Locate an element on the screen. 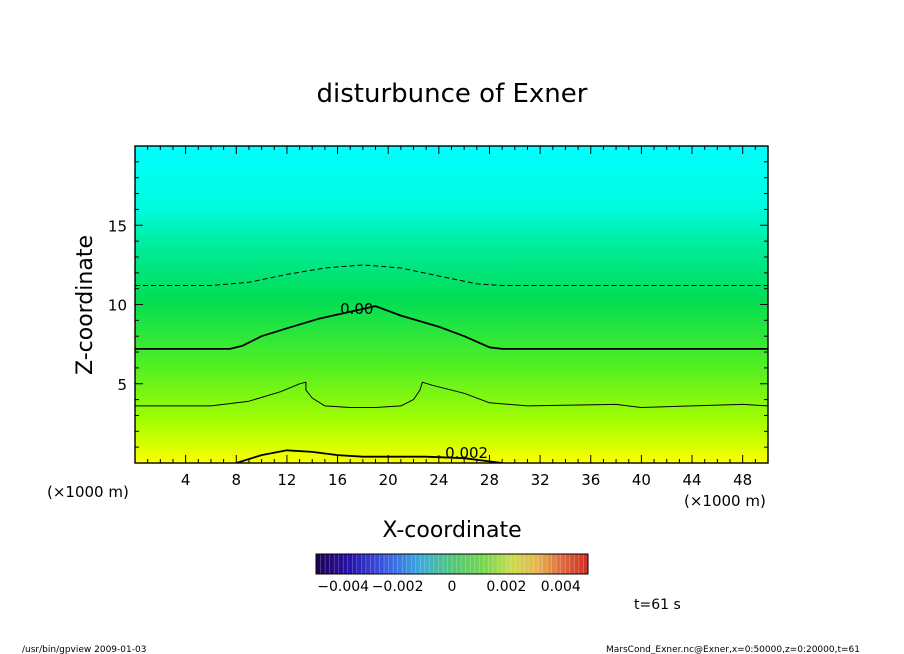 The image size is (904, 654). colorbar-tick-label: −0.002 is located at coordinates (398, 587).